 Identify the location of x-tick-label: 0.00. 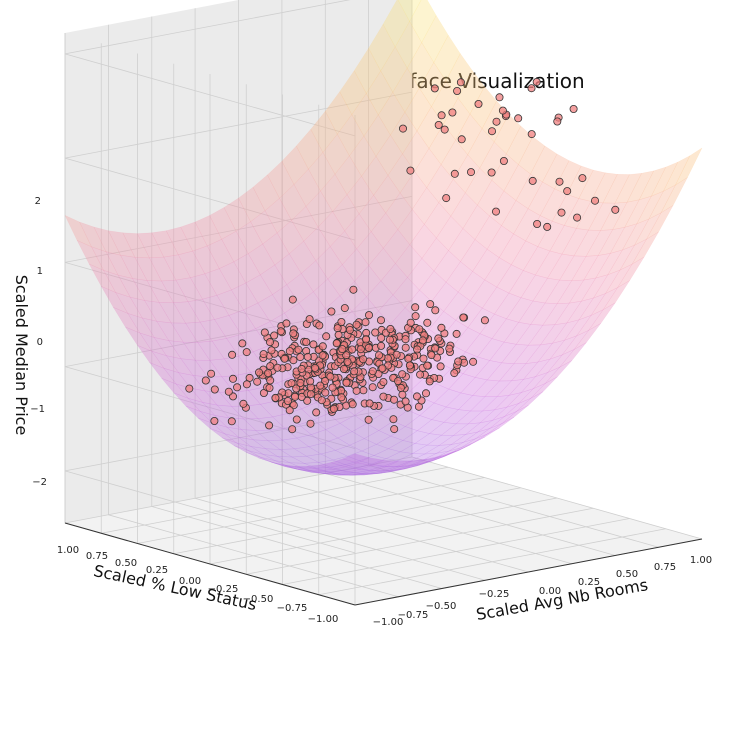
(550, 591).